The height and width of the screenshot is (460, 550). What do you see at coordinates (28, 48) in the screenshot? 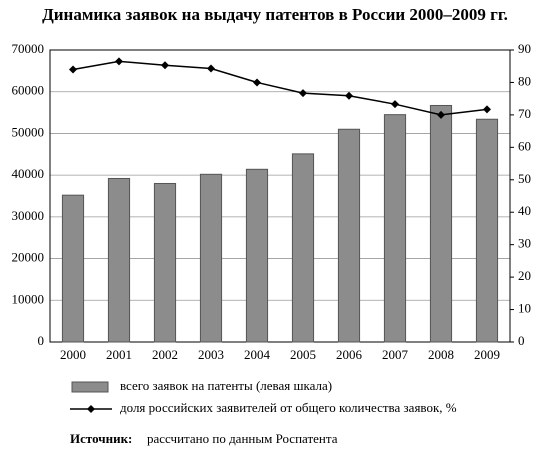
I see `y-tick-label: 70000` at bounding box center [28, 48].